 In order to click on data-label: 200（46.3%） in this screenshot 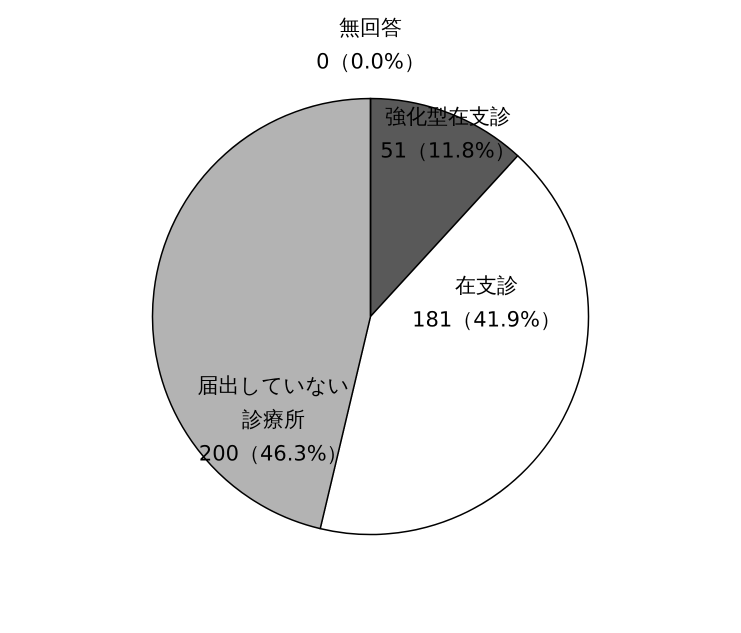, I will do `click(273, 454)`.